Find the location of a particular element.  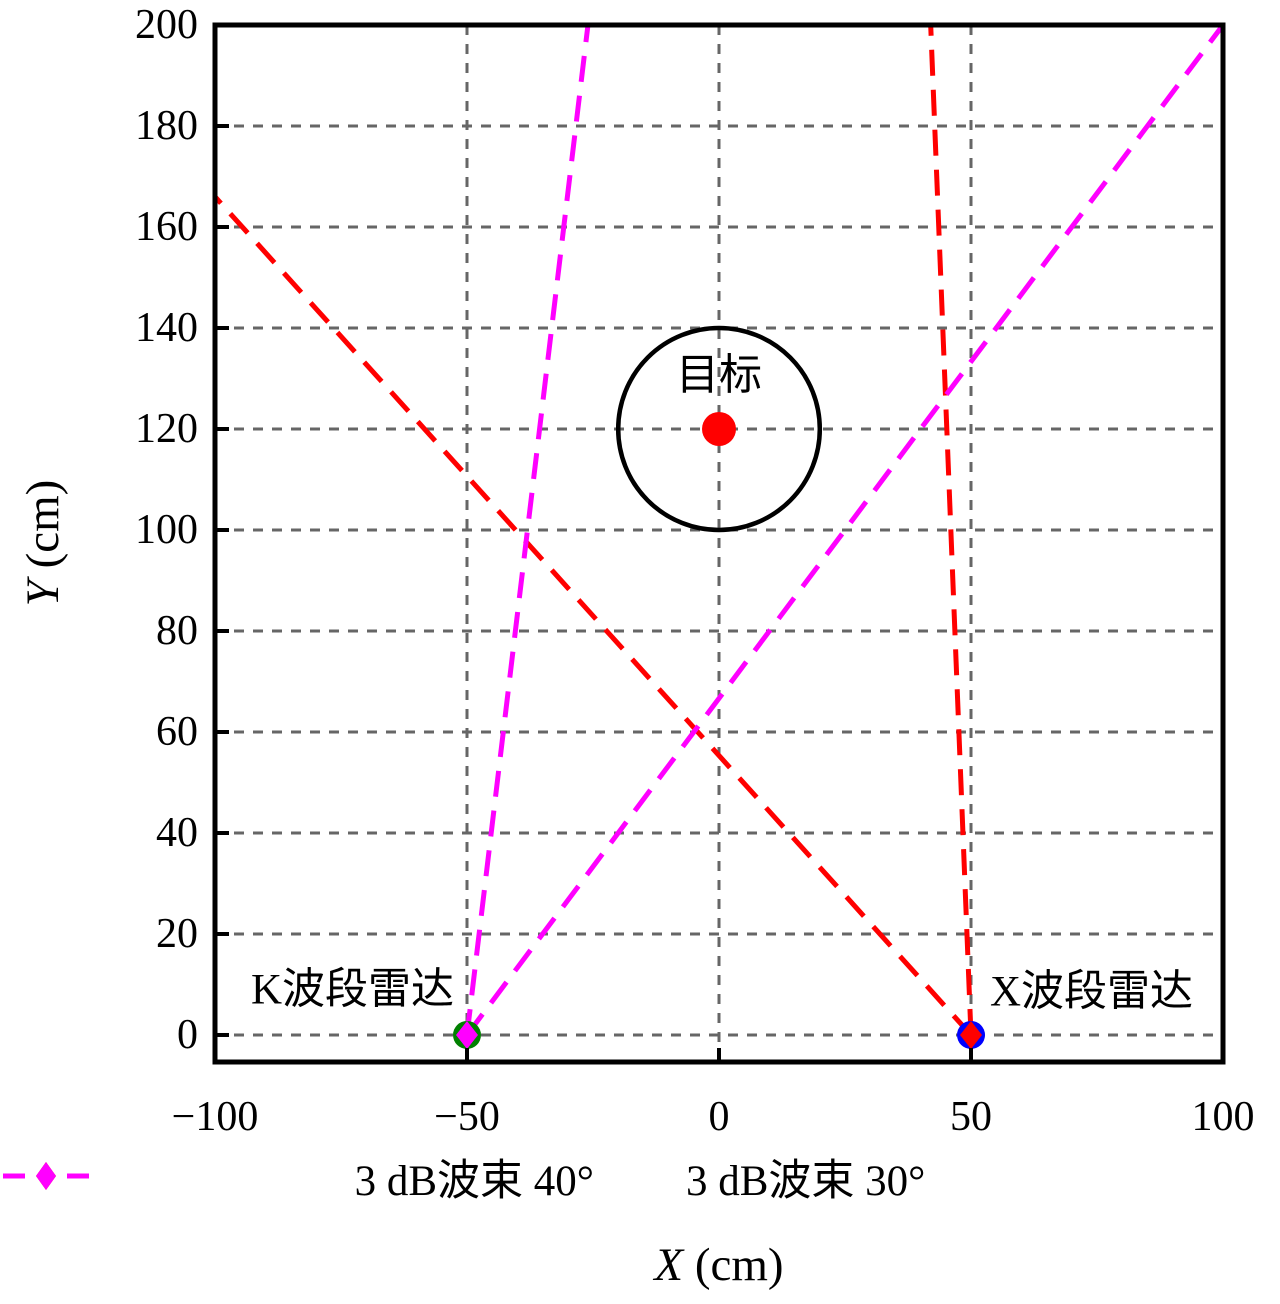

target-marker is located at coordinates (719, 428).